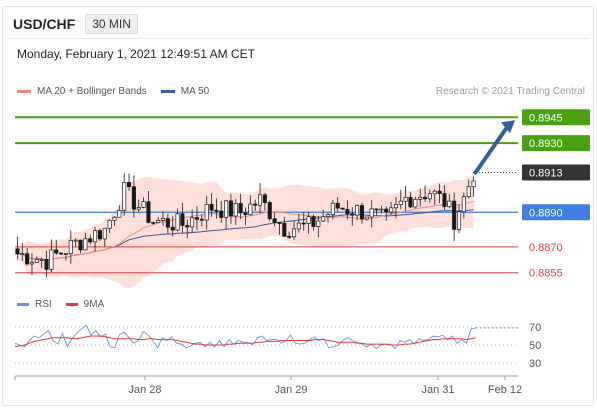 The height and width of the screenshot is (410, 597). Describe the element at coordinates (136, 54) in the screenshot. I see `timestamp: Monday, February 1, 2021 12:49:51 AM CET` at that location.